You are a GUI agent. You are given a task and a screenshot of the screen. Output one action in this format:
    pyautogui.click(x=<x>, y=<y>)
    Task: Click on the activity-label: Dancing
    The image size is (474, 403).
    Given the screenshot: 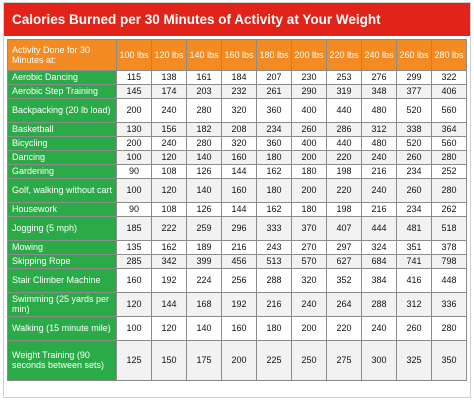 What is the action you would take?
    pyautogui.click(x=62, y=157)
    